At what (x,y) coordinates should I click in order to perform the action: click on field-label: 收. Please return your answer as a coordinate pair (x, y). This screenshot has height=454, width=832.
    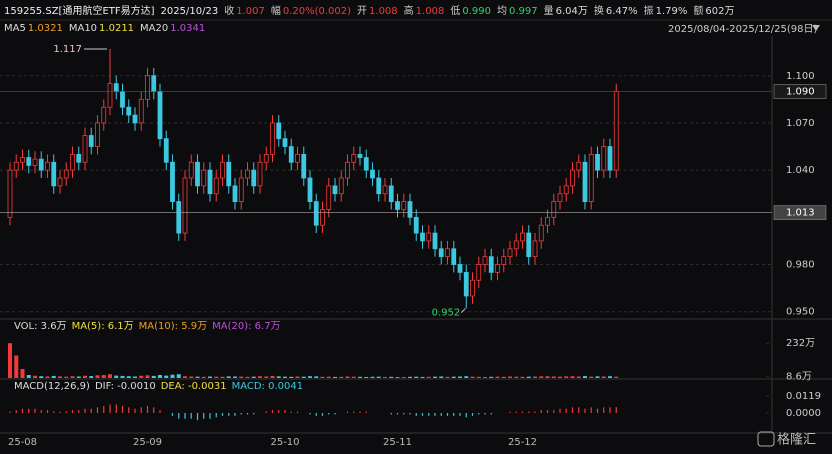
    Looking at the image, I should click on (229, 10).